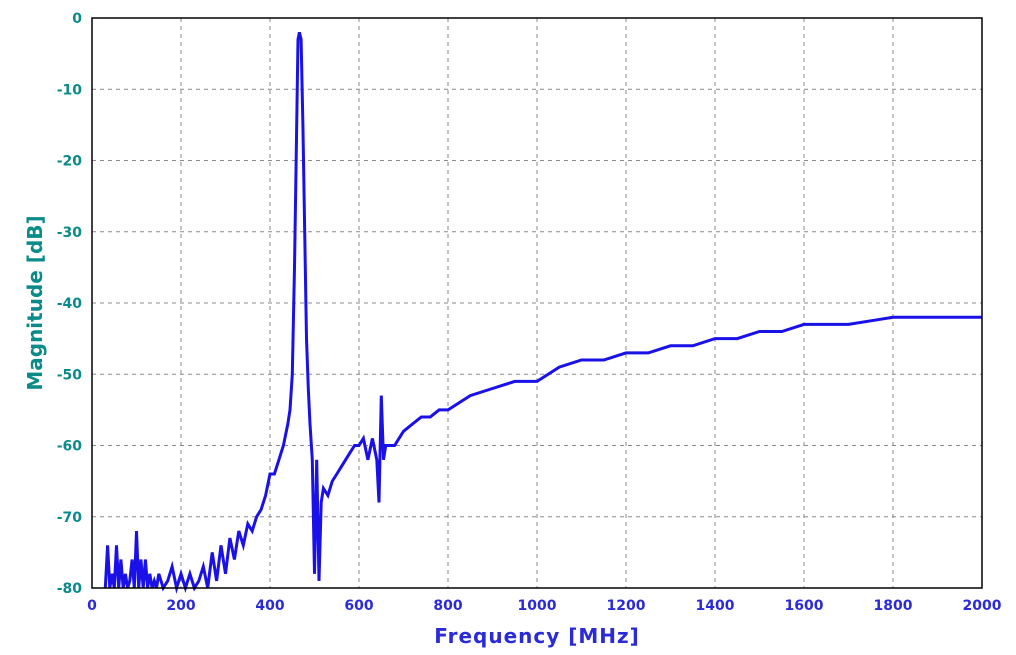 The image size is (1016, 655). I want to click on y-tick-label: -40, so click(70, 304).